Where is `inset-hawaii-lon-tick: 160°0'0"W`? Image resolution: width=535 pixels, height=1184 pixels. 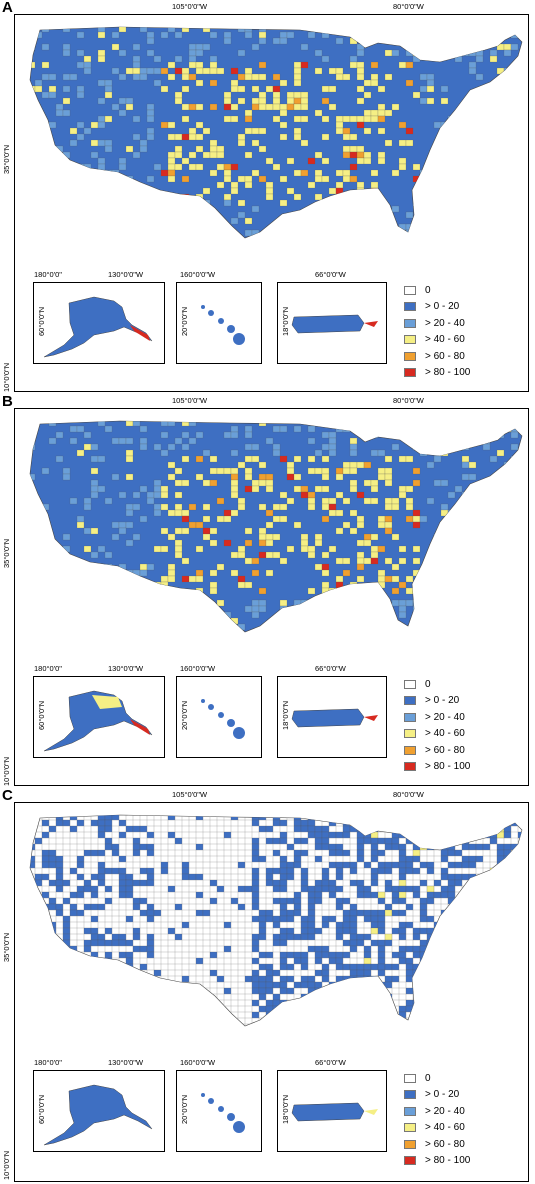 inset-hawaii-lon-tick: 160°0'0"W is located at coordinates (198, 274).